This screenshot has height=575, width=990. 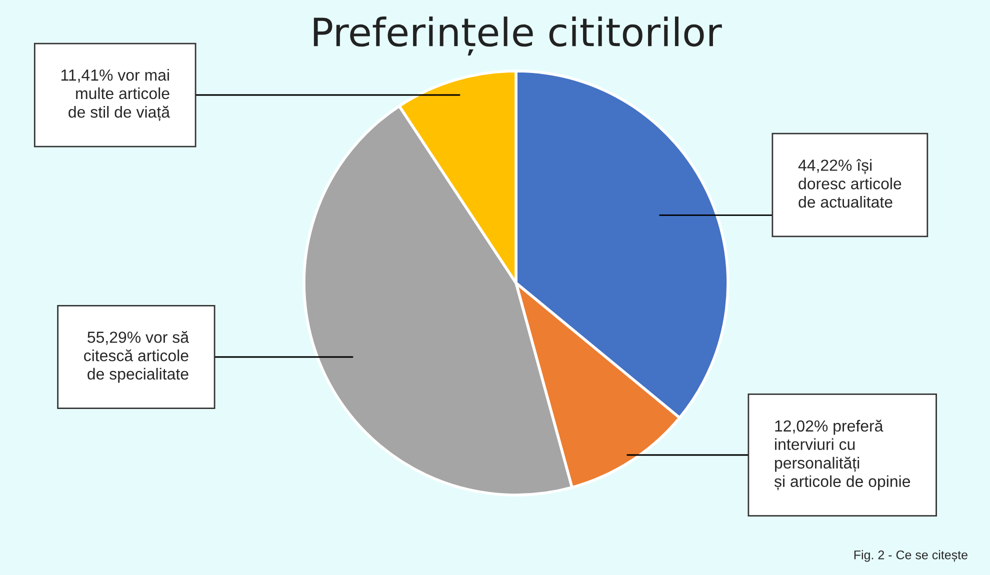 What do you see at coordinates (518, 36) in the screenshot?
I see `chart-title: Preferințele cititorilor` at bounding box center [518, 36].